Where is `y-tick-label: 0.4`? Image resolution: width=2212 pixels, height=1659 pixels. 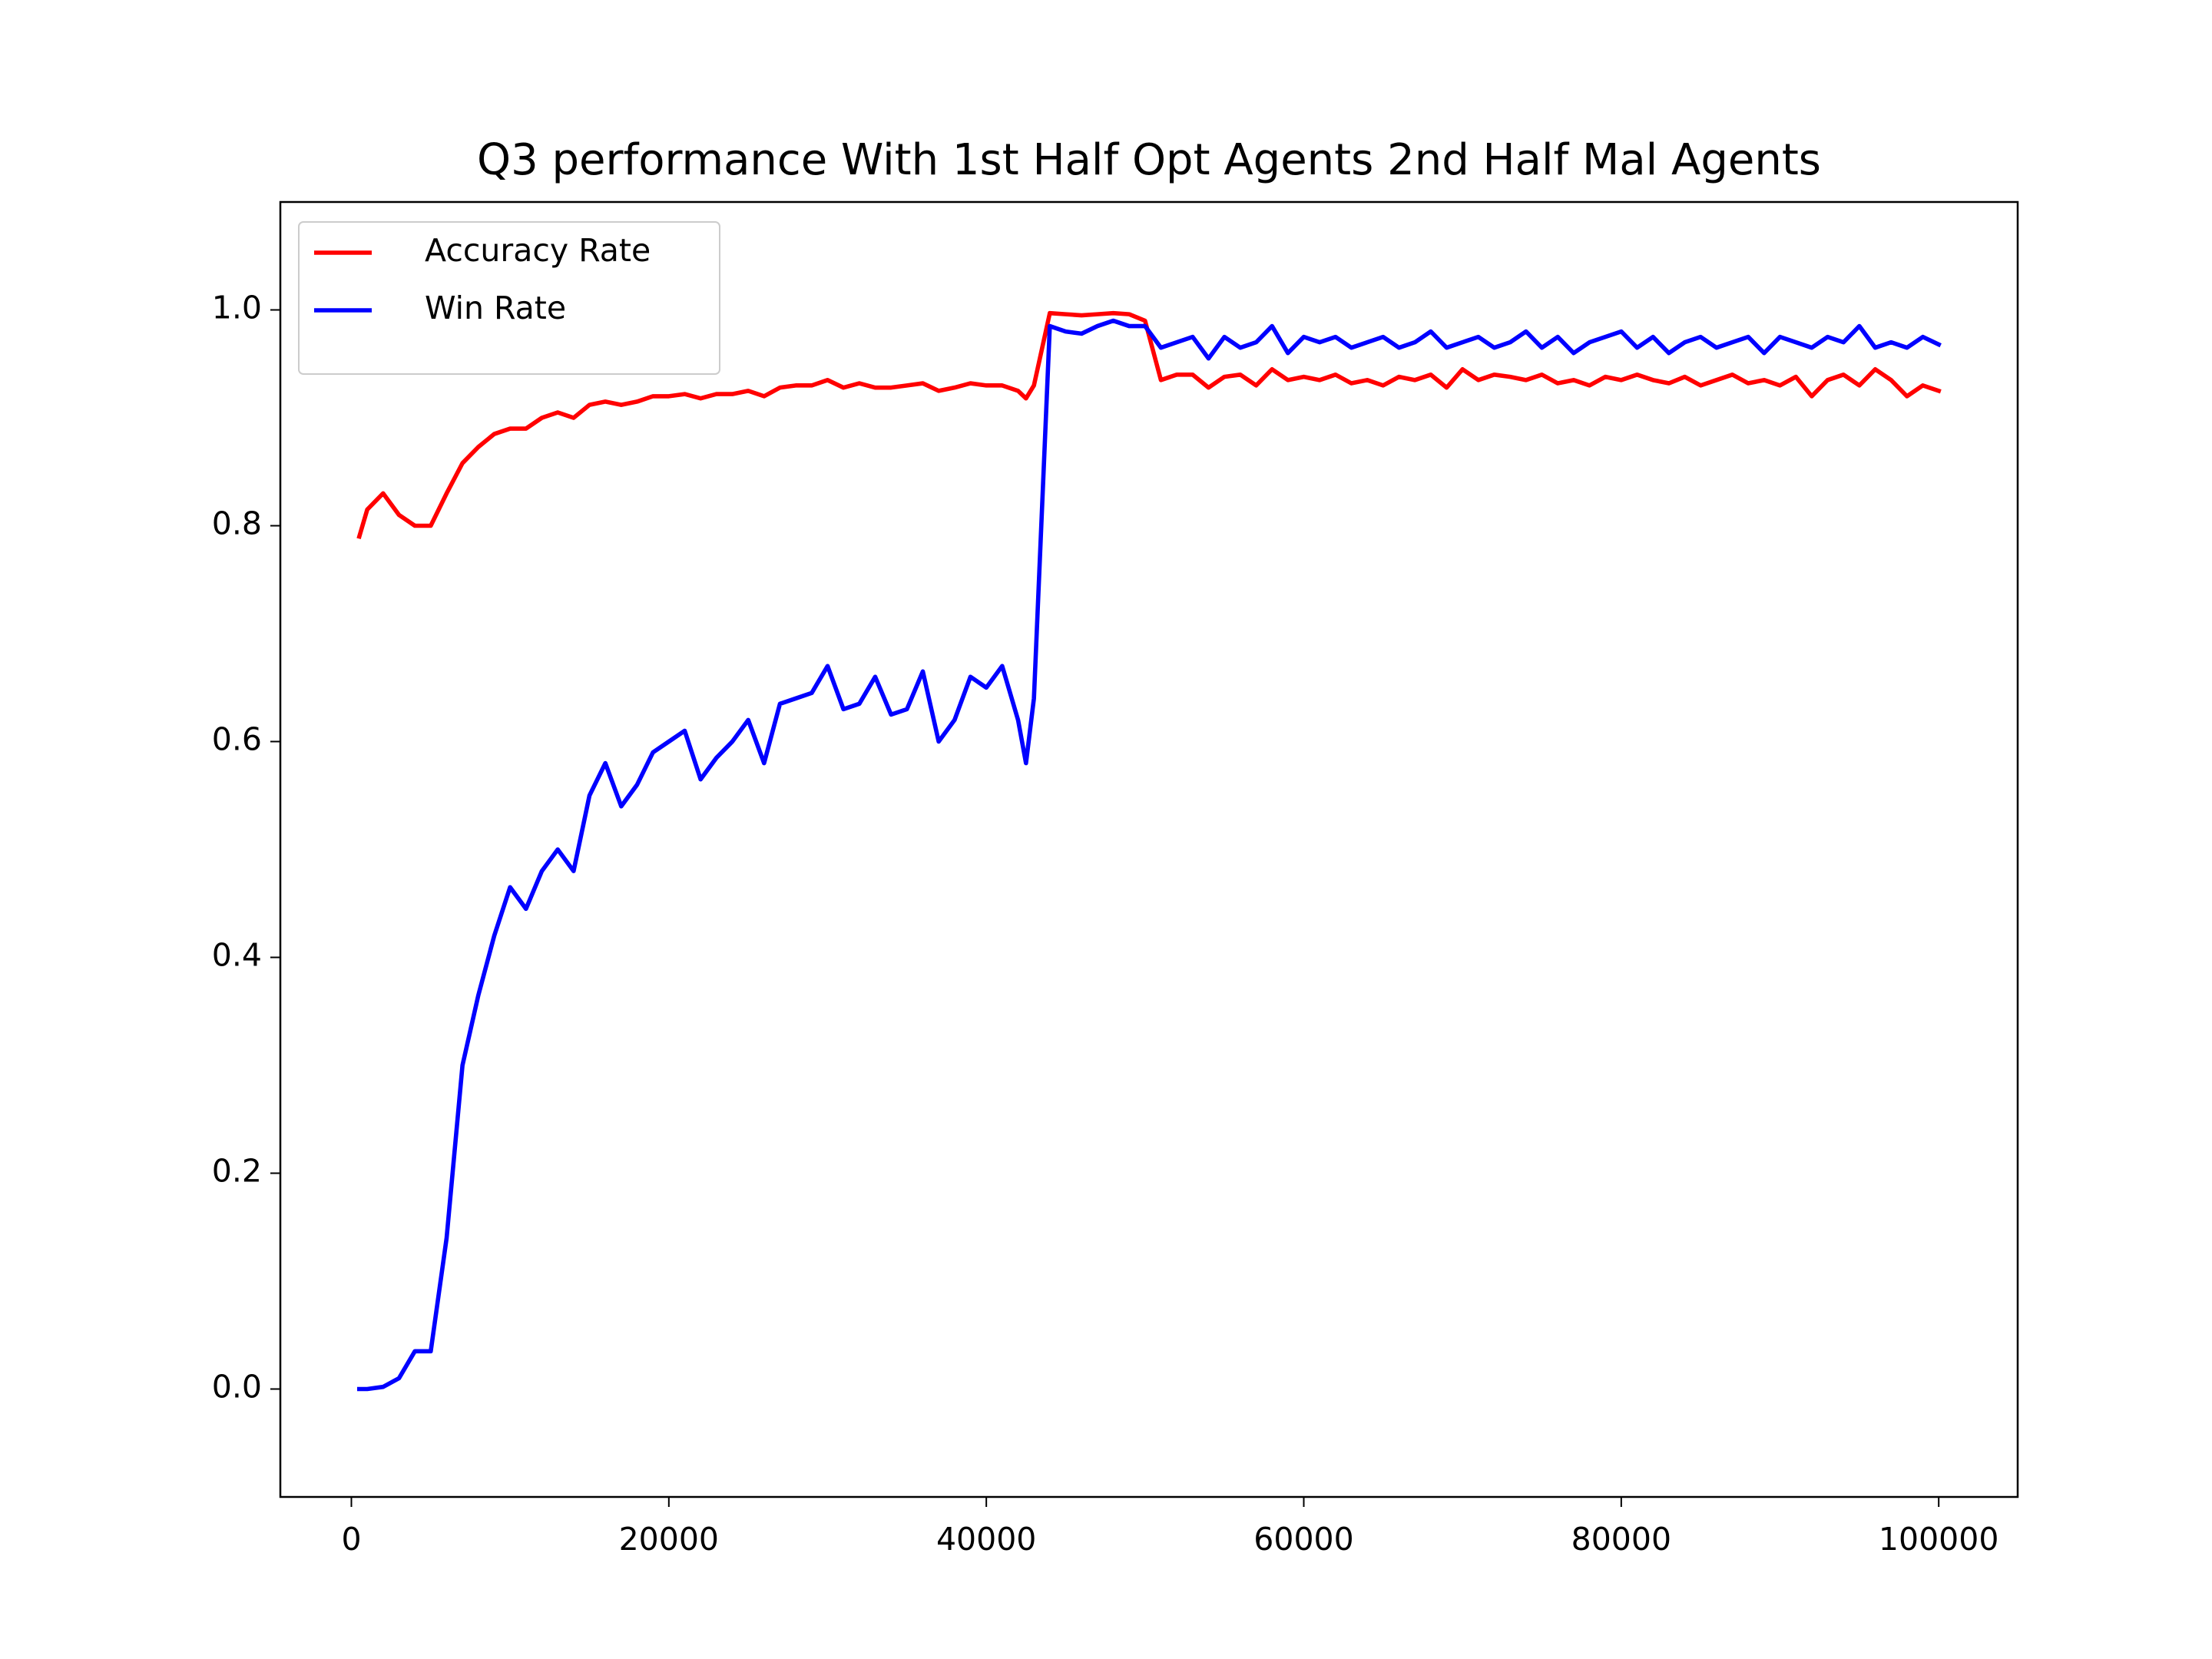
y-tick-label: 0.4 is located at coordinates (237, 956).